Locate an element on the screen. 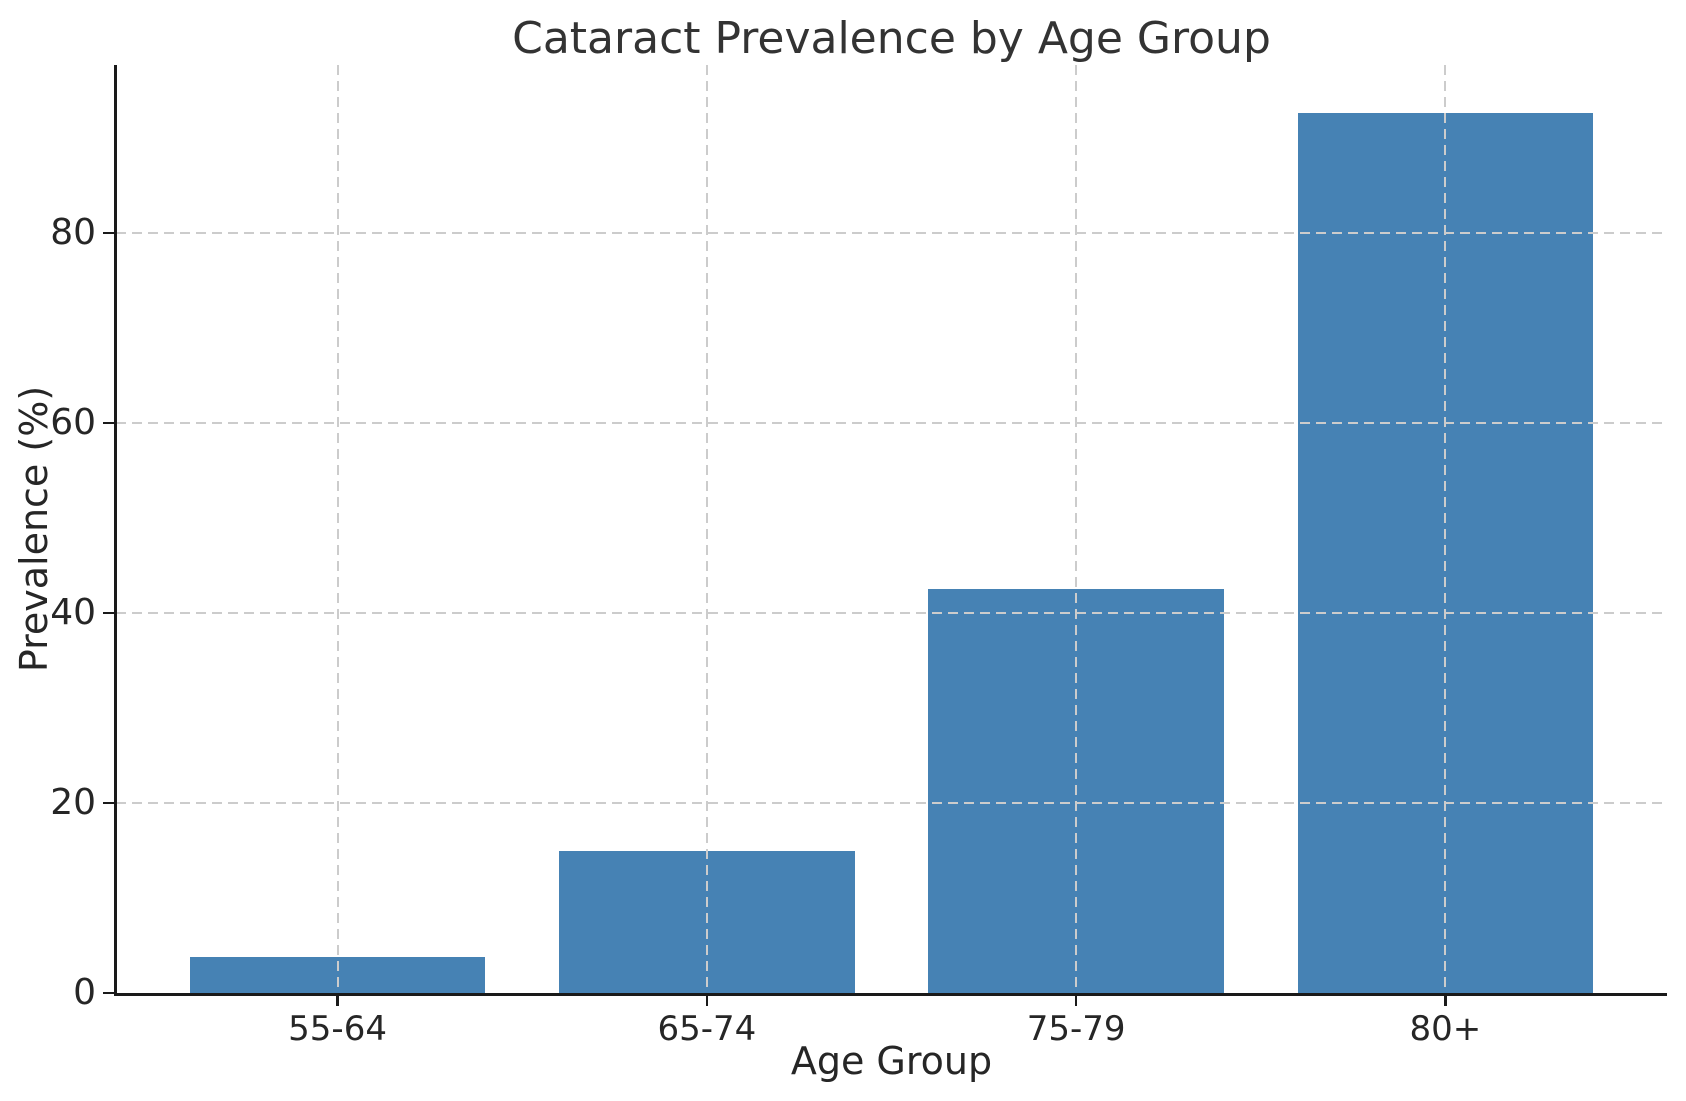 The height and width of the screenshot is (1101, 1686). x-tick-label-75-79: 75-79 is located at coordinates (1076, 1029).